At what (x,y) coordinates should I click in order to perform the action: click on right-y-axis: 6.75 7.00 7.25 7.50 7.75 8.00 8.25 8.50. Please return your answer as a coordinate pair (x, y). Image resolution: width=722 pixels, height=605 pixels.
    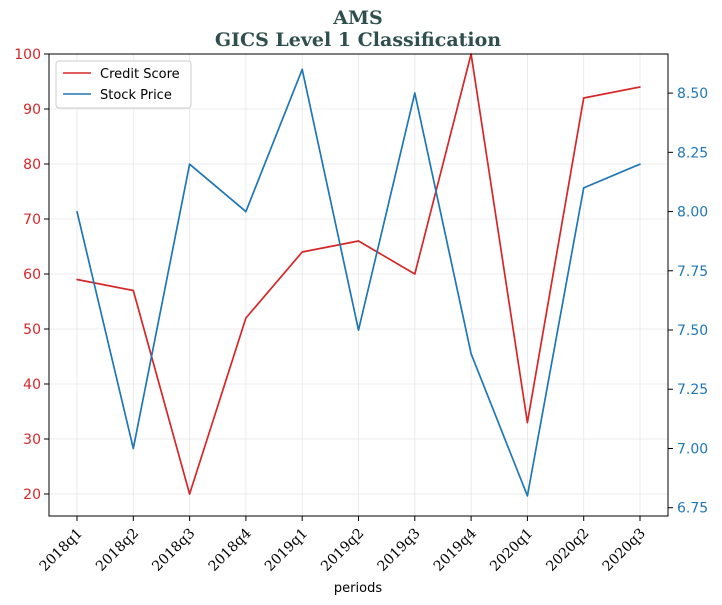
    Looking at the image, I should click on (688, 301).